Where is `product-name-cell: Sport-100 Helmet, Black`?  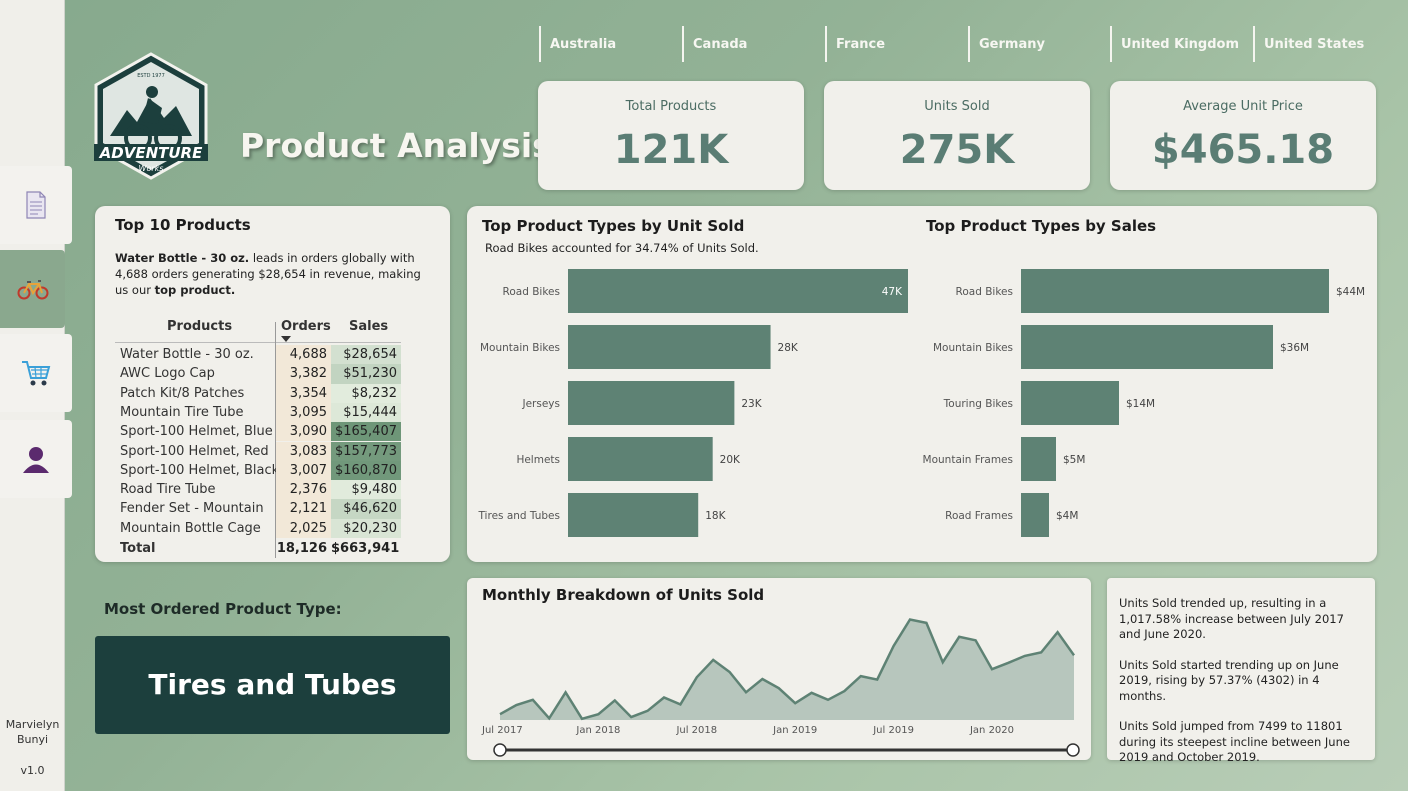
product-name-cell: Sport-100 Helmet, Black is located at coordinates (200, 470).